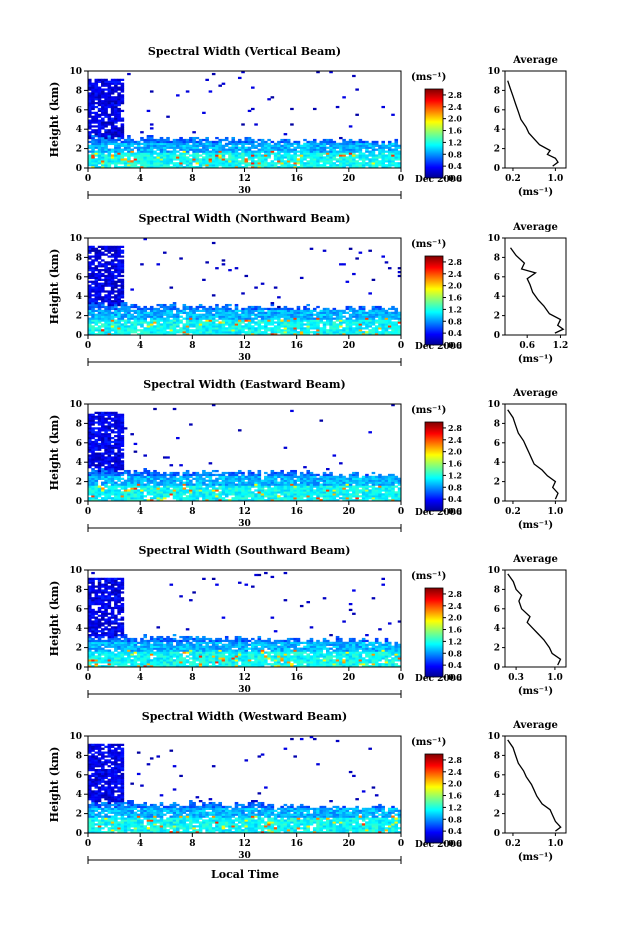 This screenshot has height=929, width=623. I want to click on colorbar-tick-label: 2.0, so click(455, 286).